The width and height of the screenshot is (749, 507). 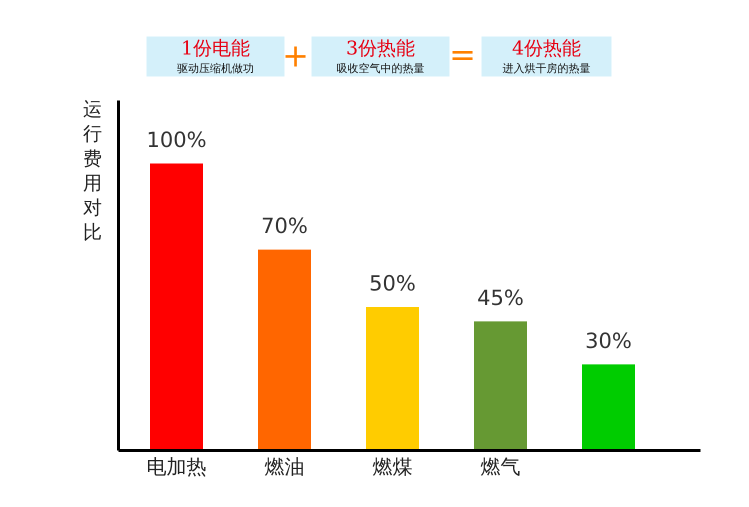 What do you see at coordinates (546, 68) in the screenshot?
I see `text: 进入烘干房的热量` at bounding box center [546, 68].